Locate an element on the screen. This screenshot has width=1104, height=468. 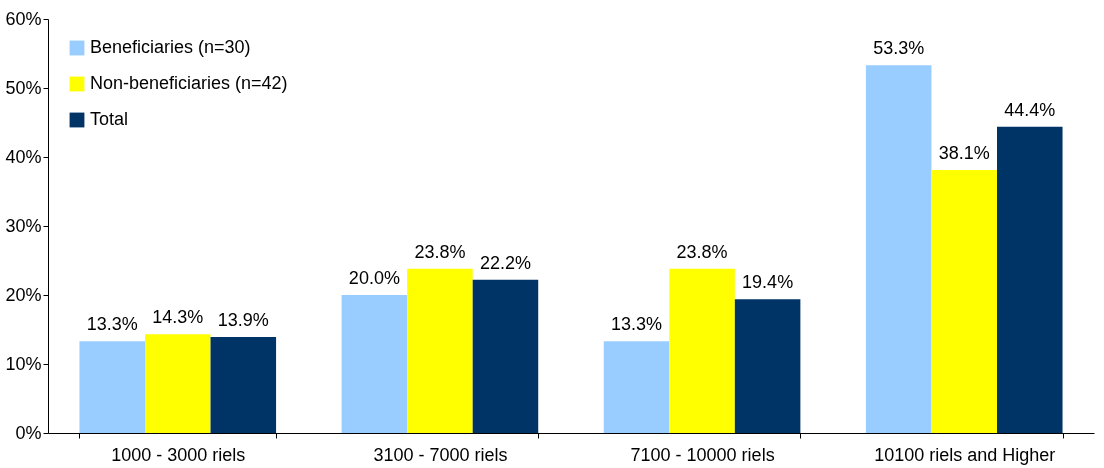
x-tick-label: 3100 - 7000 riels is located at coordinates (440, 454).